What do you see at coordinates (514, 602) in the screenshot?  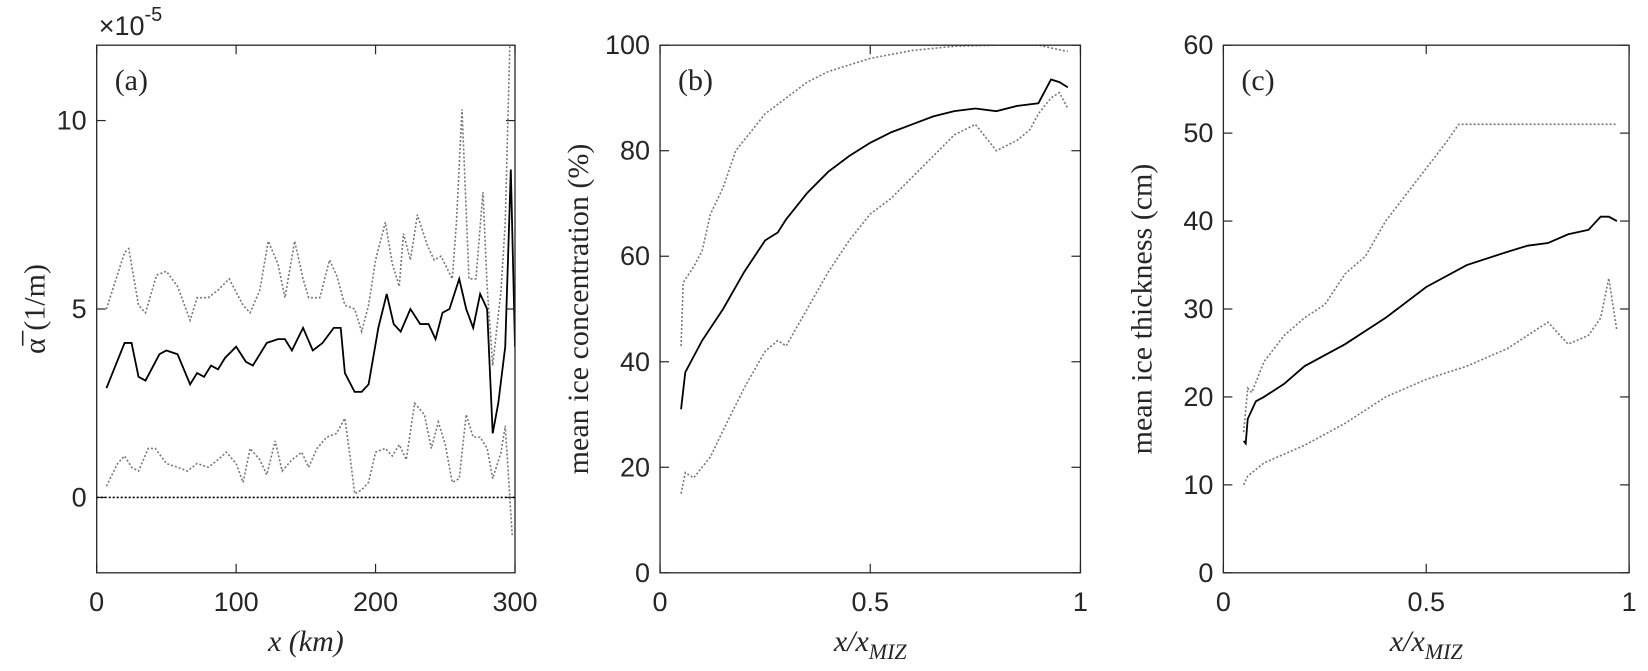 I see `x-tick-label: 300` at bounding box center [514, 602].